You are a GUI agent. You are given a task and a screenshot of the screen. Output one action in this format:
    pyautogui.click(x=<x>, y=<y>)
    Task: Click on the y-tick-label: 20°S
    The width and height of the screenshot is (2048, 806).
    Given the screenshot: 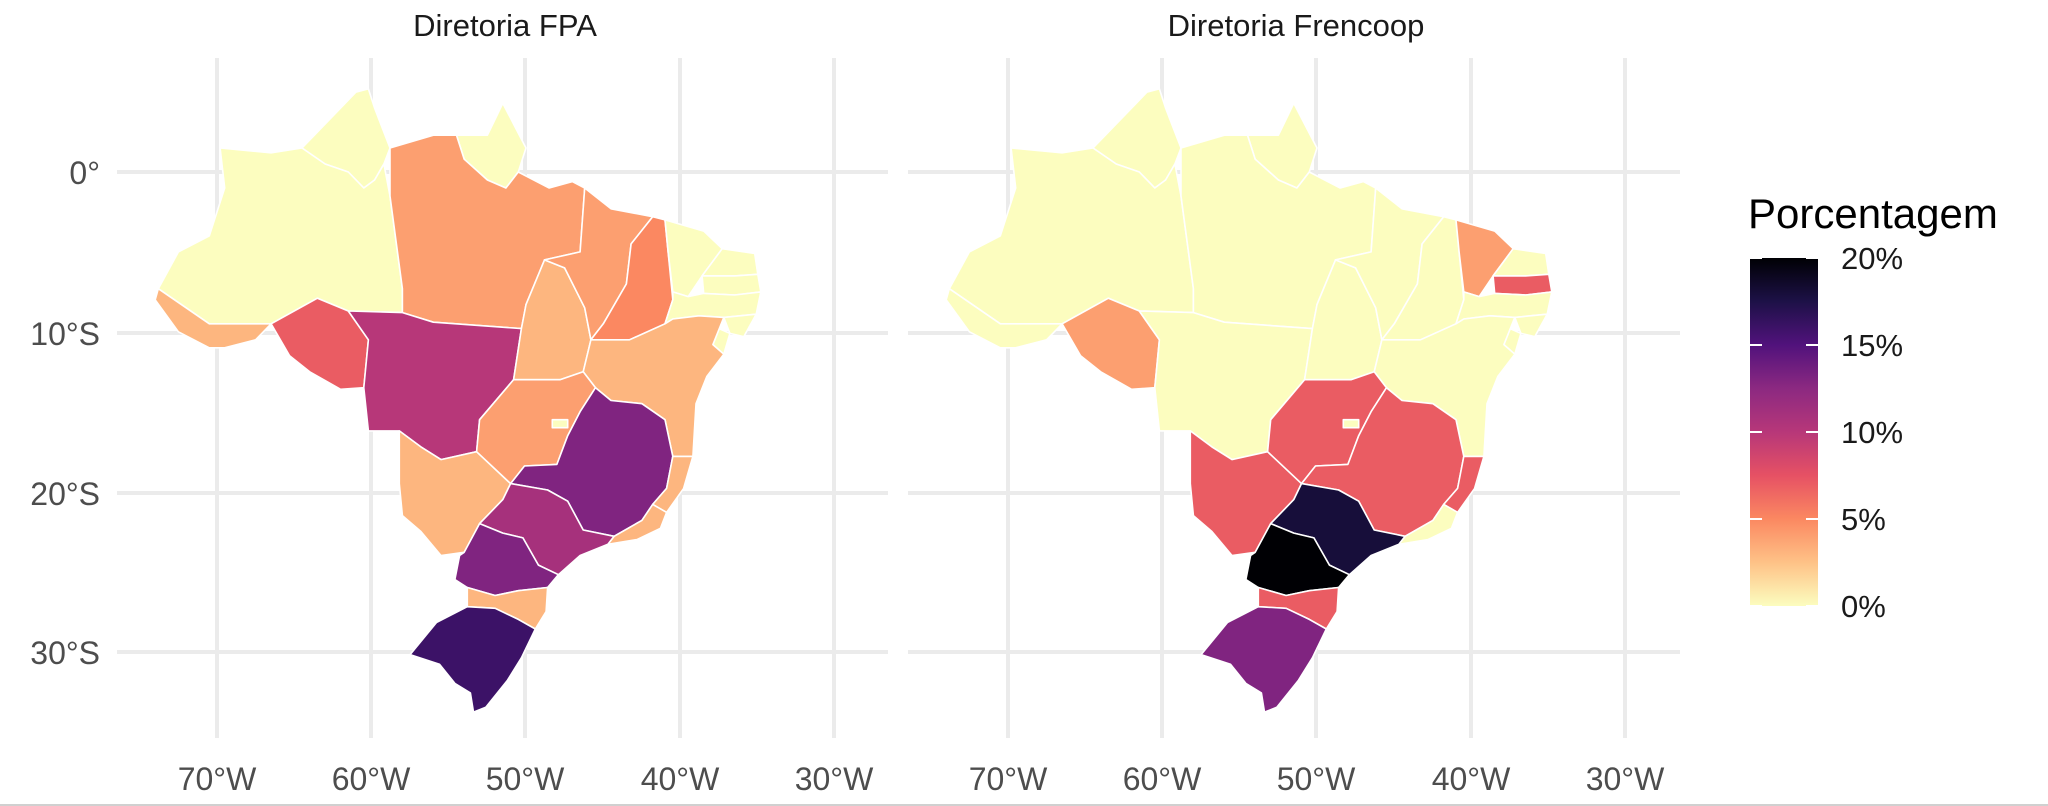 What is the action you would take?
    pyautogui.click(x=65, y=494)
    